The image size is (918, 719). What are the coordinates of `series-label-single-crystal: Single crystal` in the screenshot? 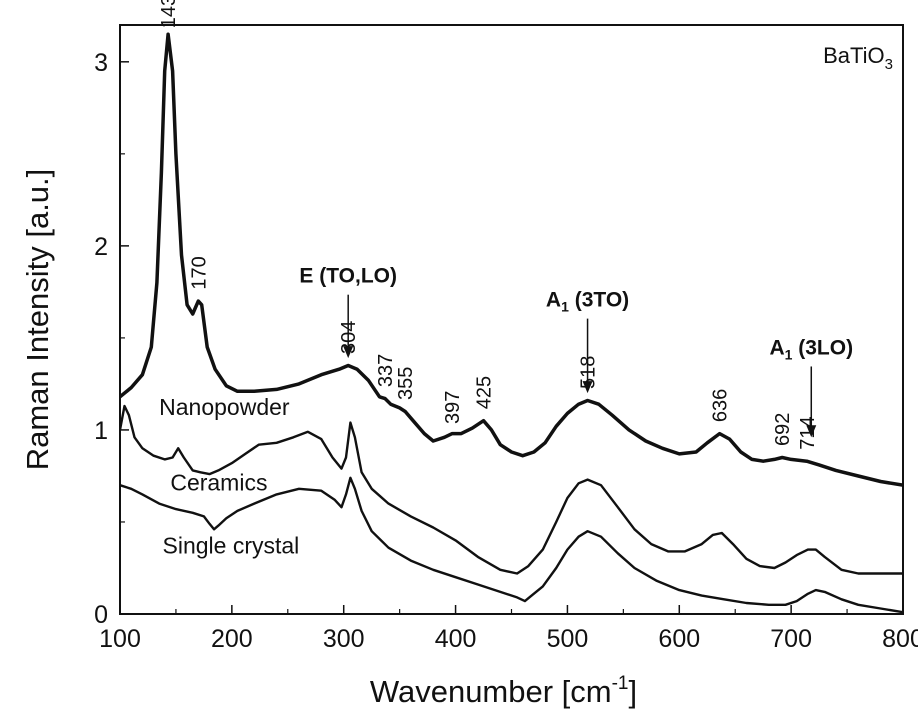 It's located at (231, 545).